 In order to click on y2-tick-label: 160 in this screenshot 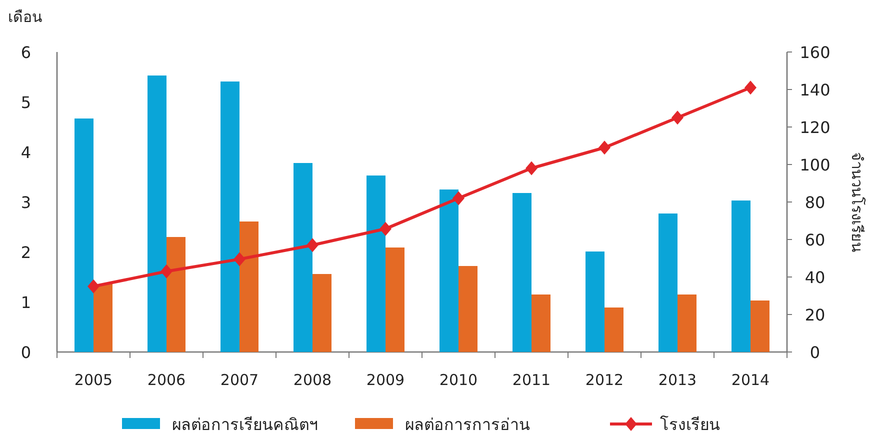, I will do `click(815, 52)`.